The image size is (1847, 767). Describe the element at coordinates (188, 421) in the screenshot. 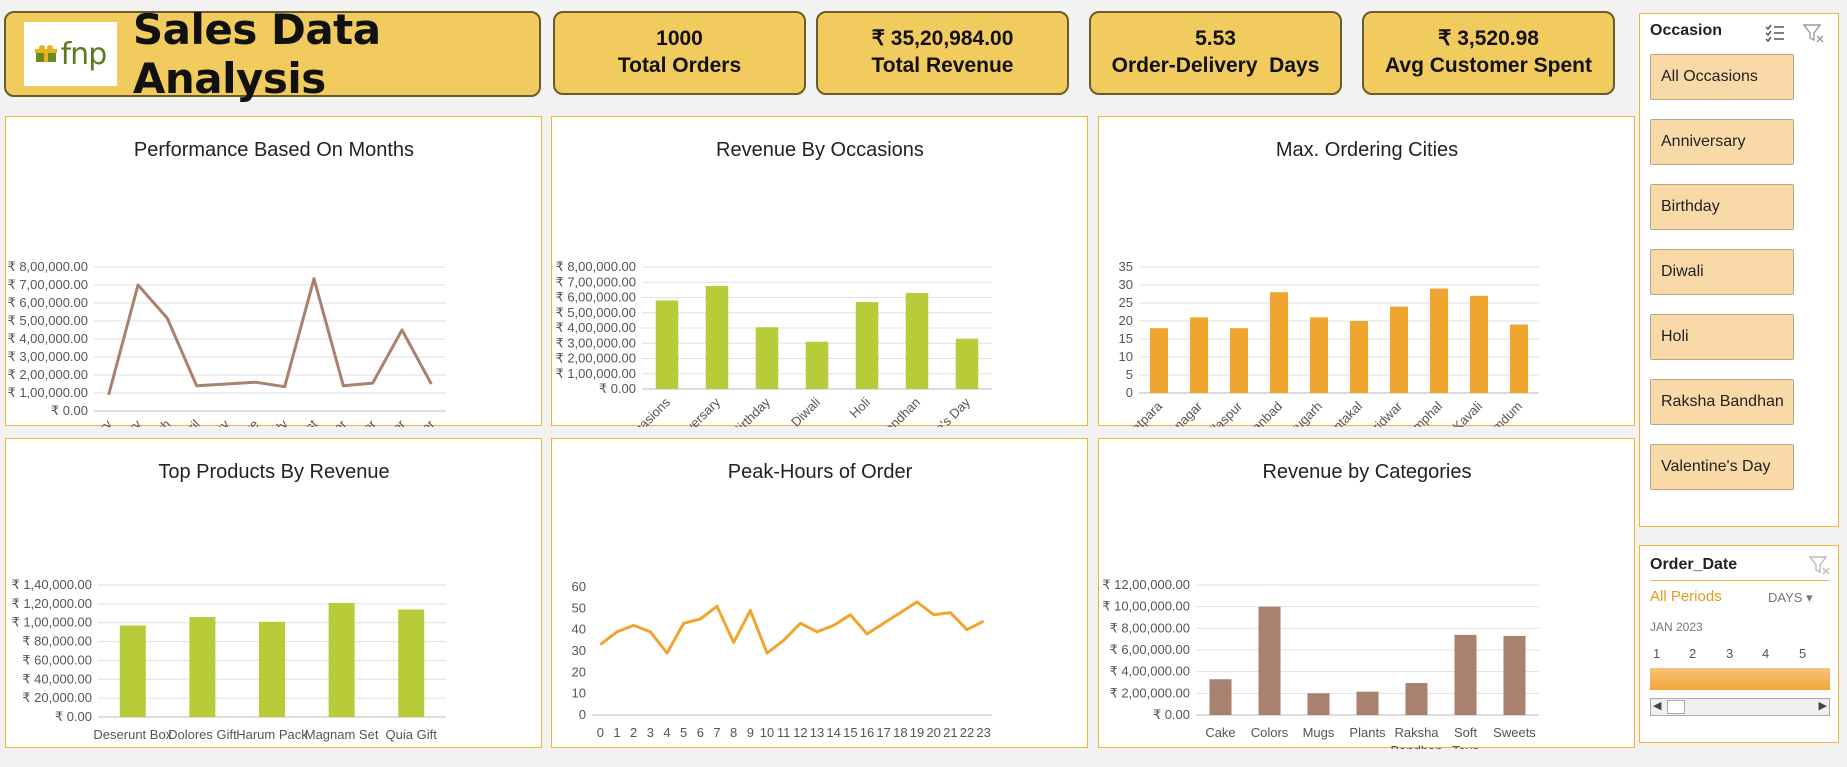

I see `x-tick-label: April` at that location.